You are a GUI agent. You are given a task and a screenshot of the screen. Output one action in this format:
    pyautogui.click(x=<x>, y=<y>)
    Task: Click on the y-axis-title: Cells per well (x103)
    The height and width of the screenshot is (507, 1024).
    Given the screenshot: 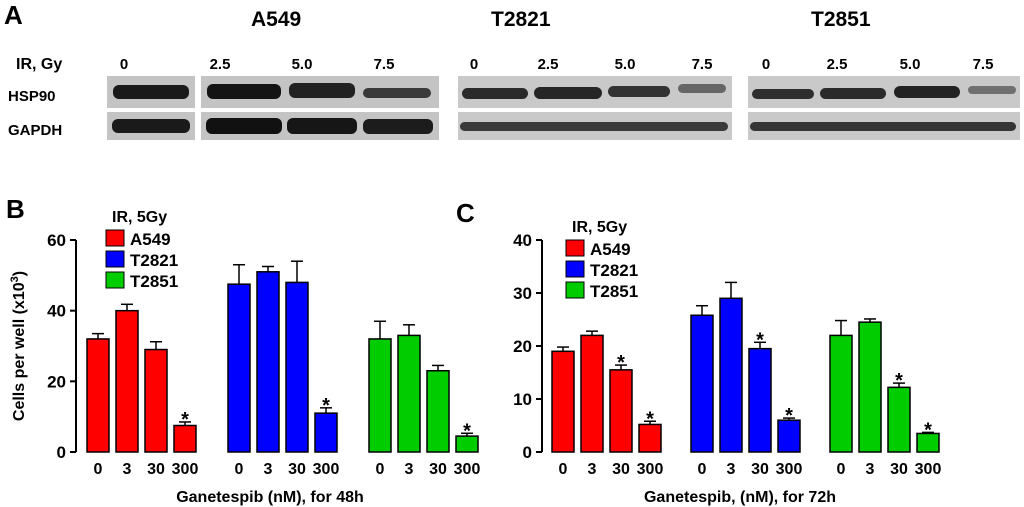 What is the action you would take?
    pyautogui.click(x=18, y=346)
    